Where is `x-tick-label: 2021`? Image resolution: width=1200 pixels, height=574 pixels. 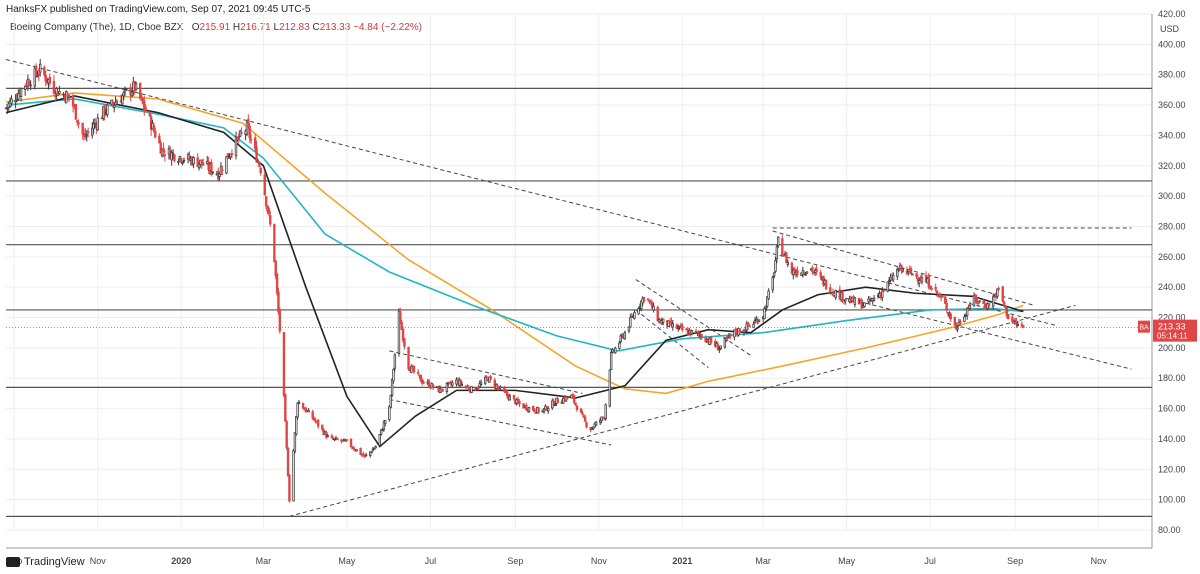 x-tick-label: 2021 is located at coordinates (682, 561).